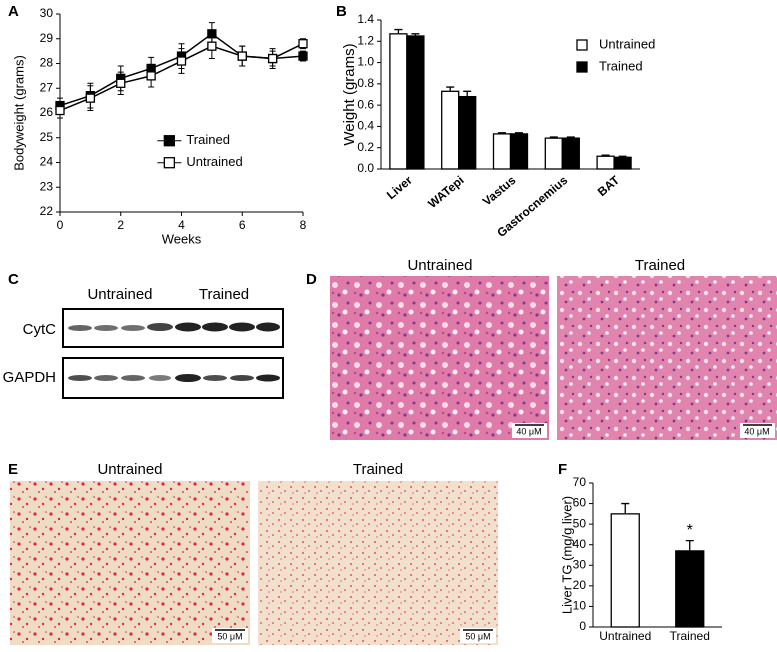 The height and width of the screenshot is (652, 777). I want to click on y-axis-label: Weight (grams), so click(349, 94).